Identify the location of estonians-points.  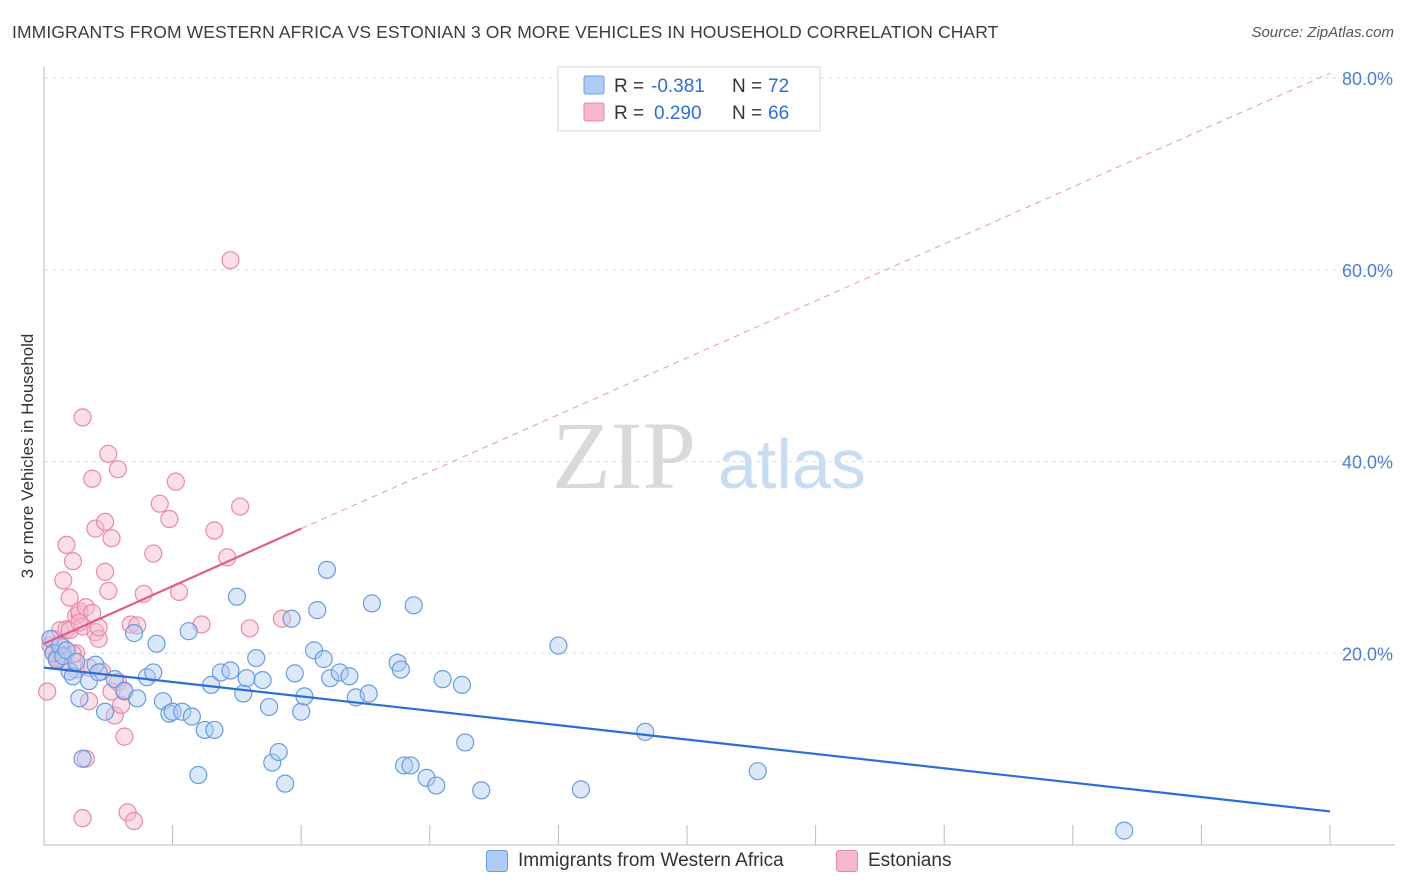
(165, 541).